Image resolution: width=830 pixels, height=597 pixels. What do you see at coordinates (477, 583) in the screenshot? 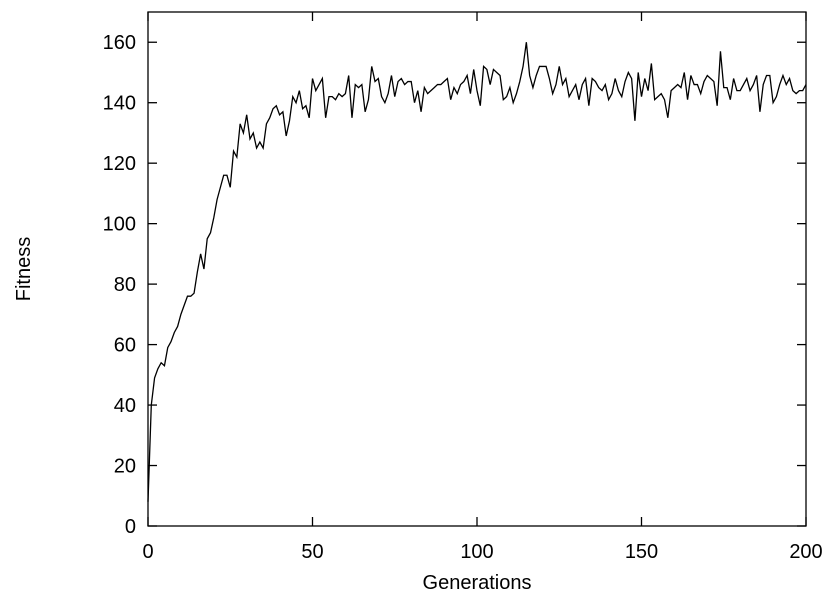
I see `x-axis-title: Generations` at bounding box center [477, 583].